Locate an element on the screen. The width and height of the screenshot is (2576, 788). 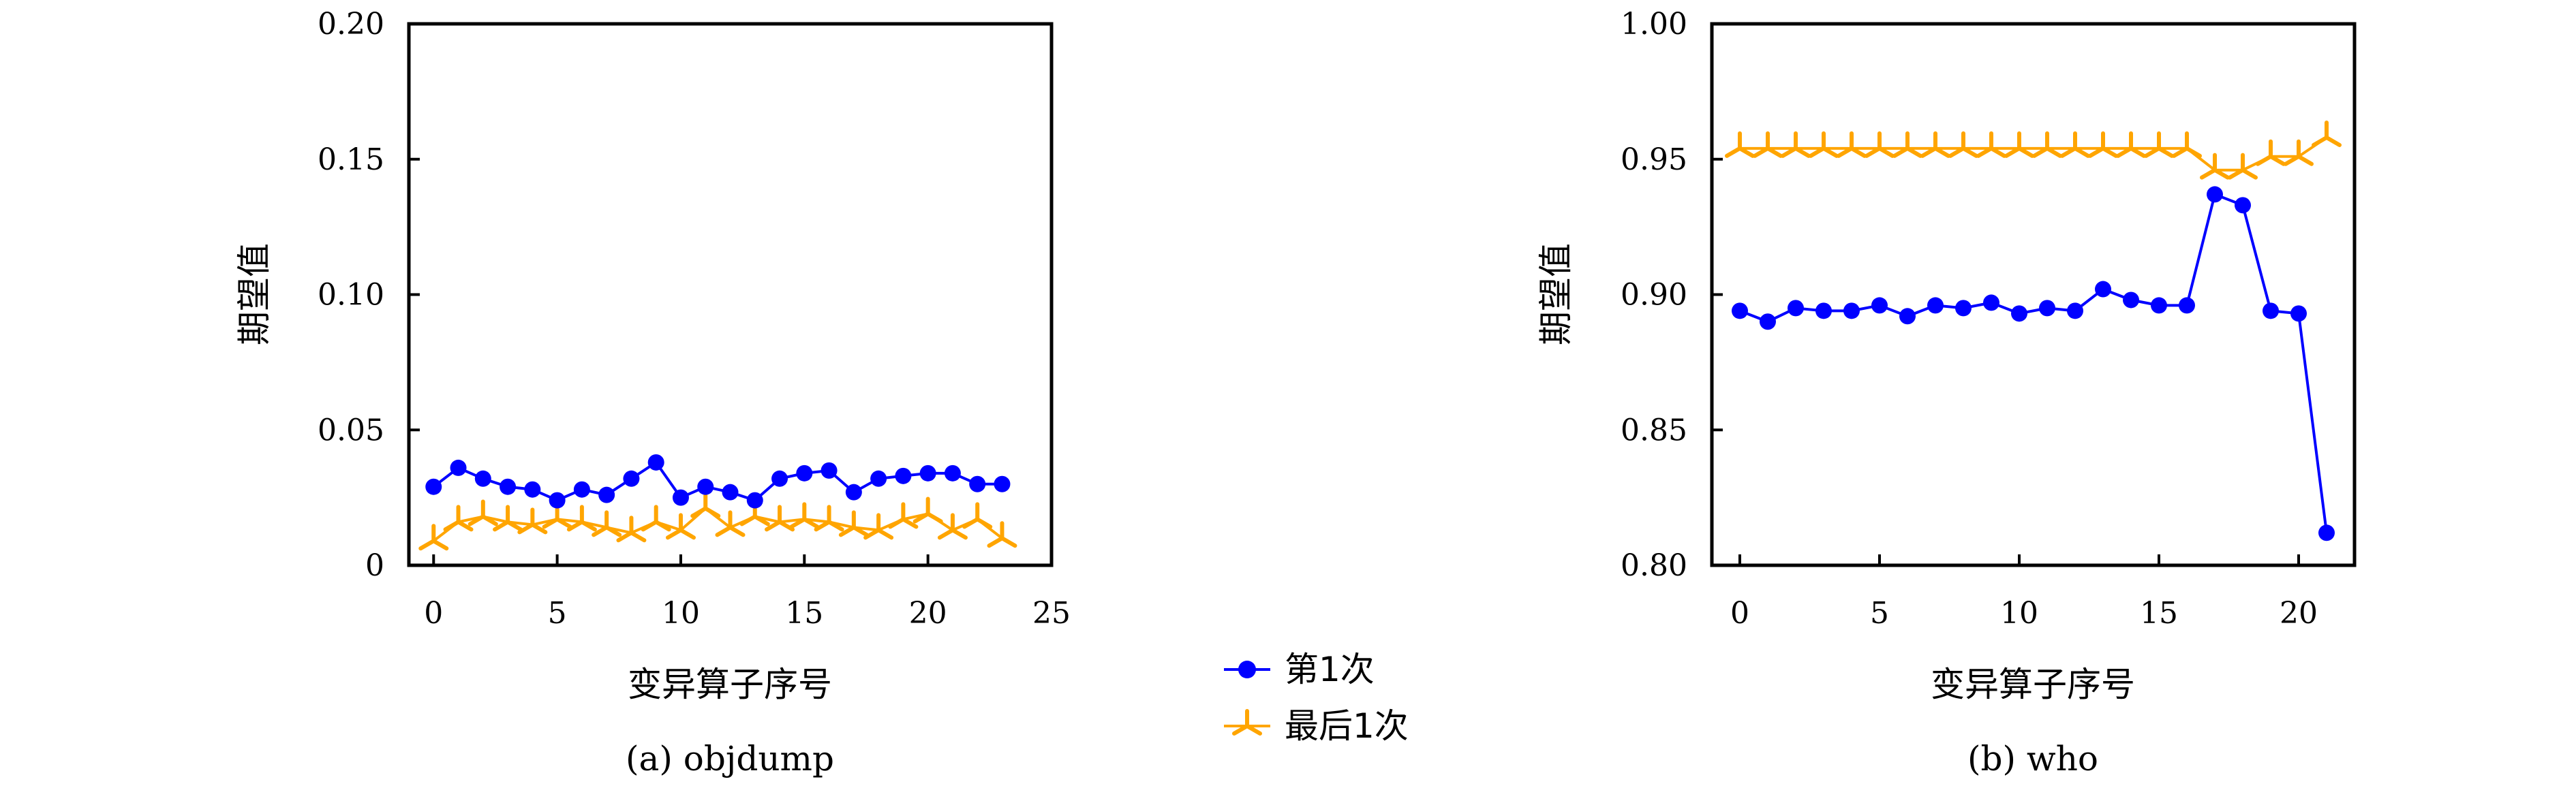
legend-item-first: 第1次 is located at coordinates (1299, 669).